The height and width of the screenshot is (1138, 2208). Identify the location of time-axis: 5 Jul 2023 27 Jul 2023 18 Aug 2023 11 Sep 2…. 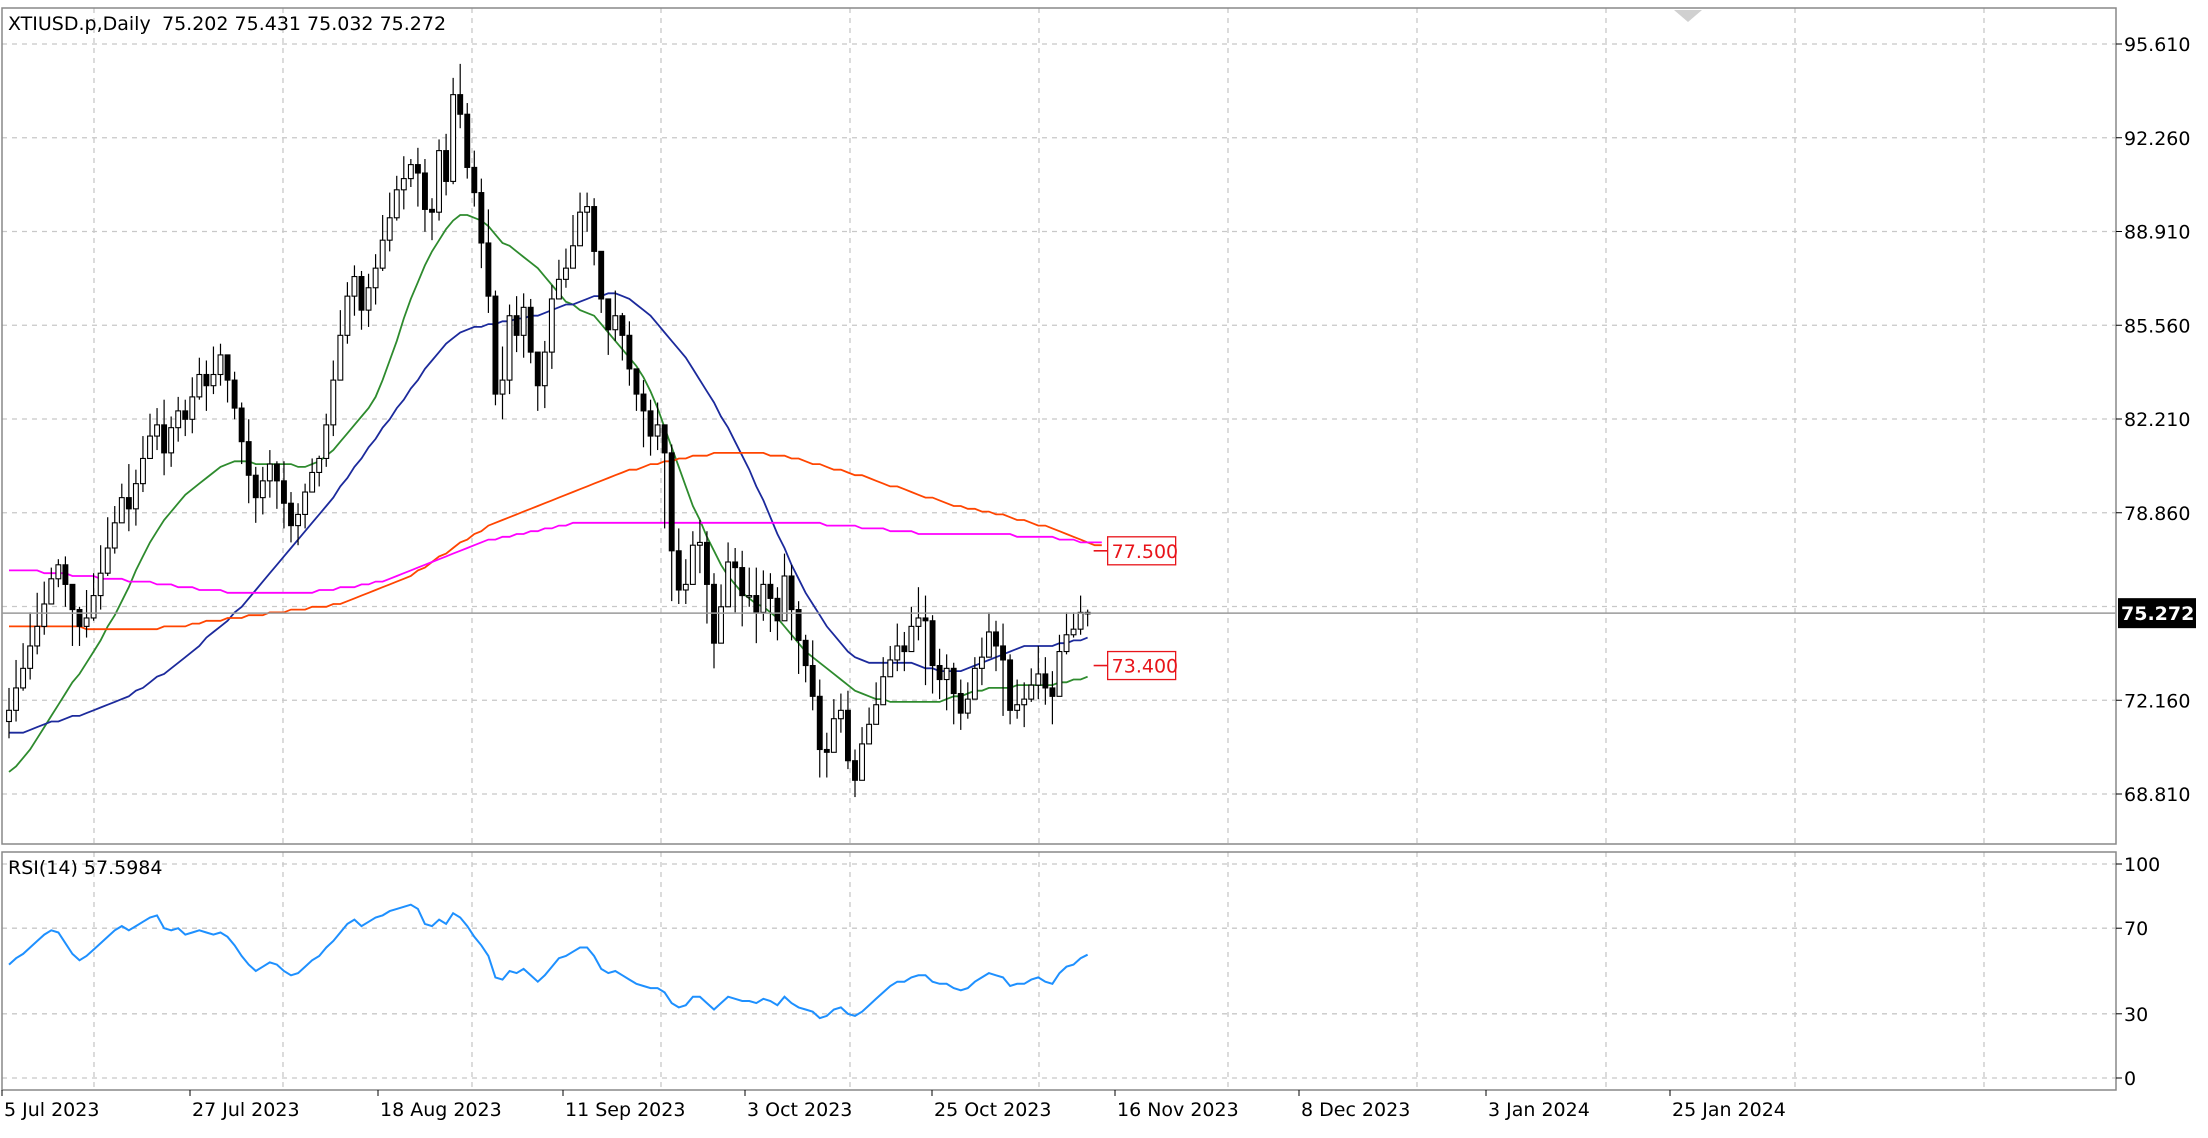
(893, 1105).